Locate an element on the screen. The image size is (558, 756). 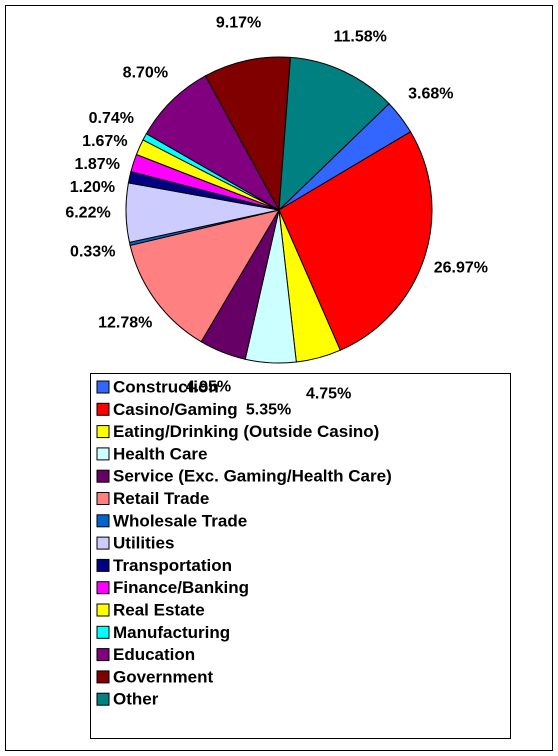
legend-label: Government is located at coordinates (163, 676).